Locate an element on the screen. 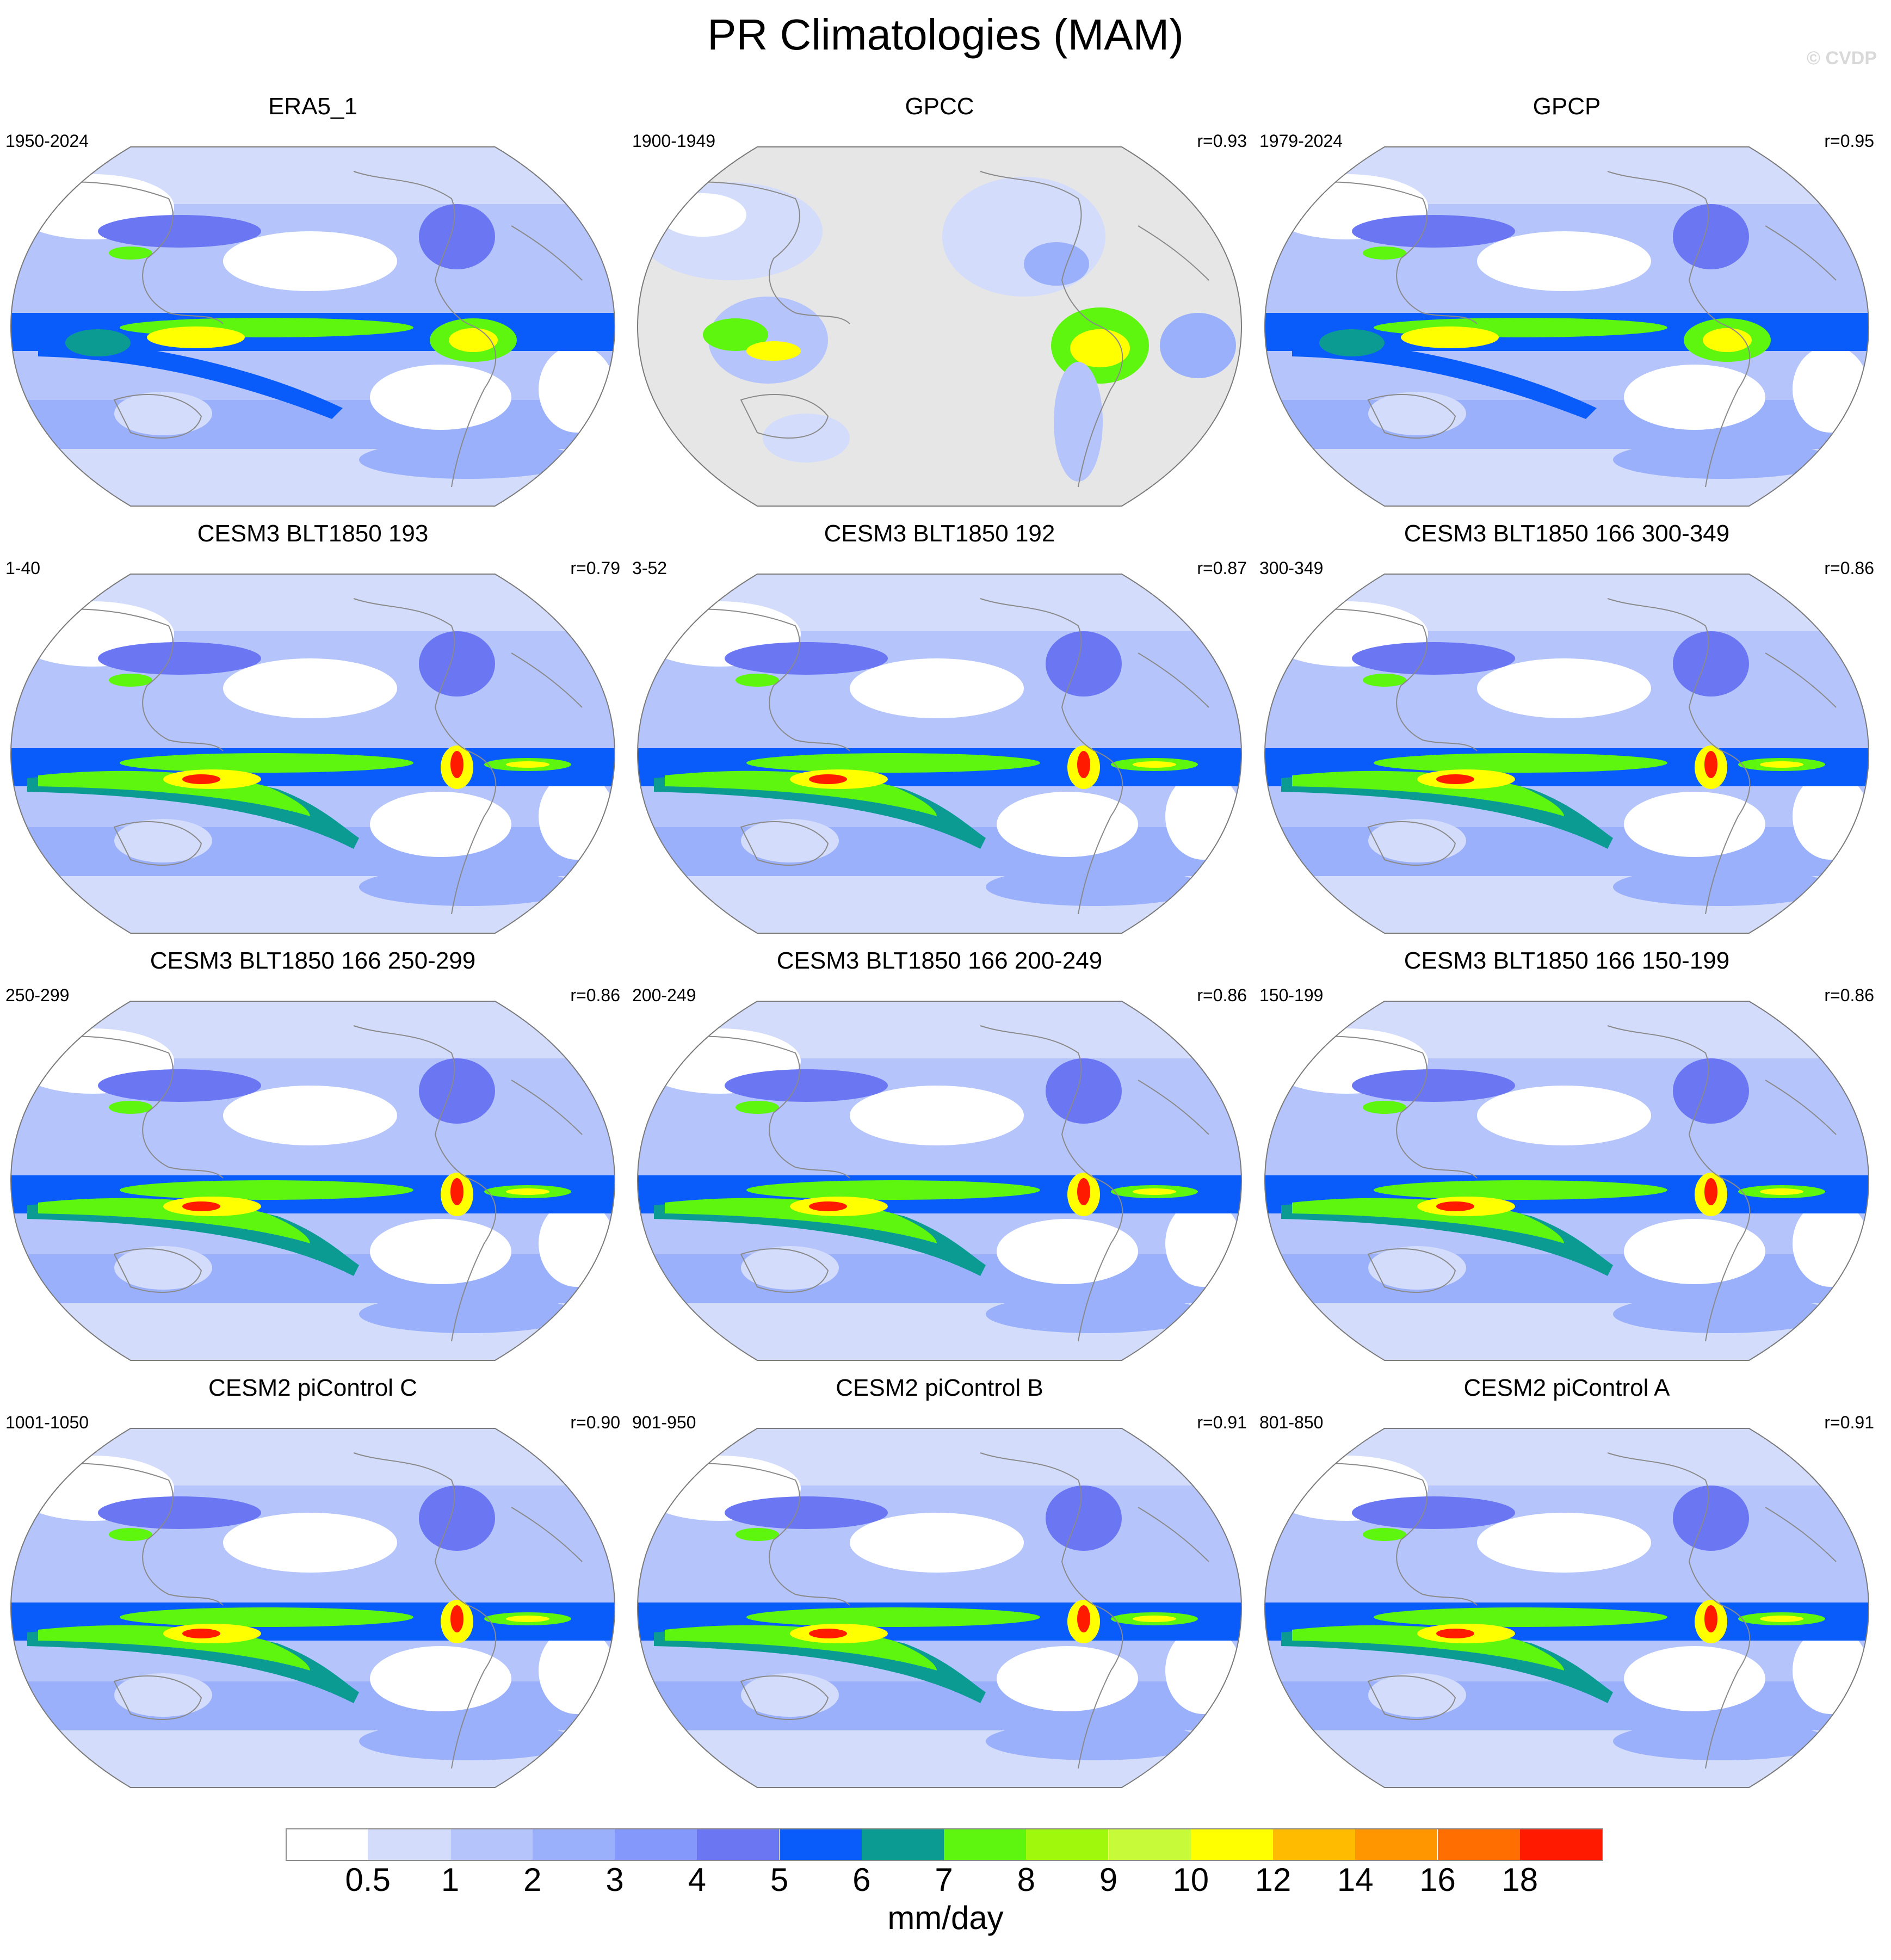  panel-period: 801-850 is located at coordinates (1291, 1422).